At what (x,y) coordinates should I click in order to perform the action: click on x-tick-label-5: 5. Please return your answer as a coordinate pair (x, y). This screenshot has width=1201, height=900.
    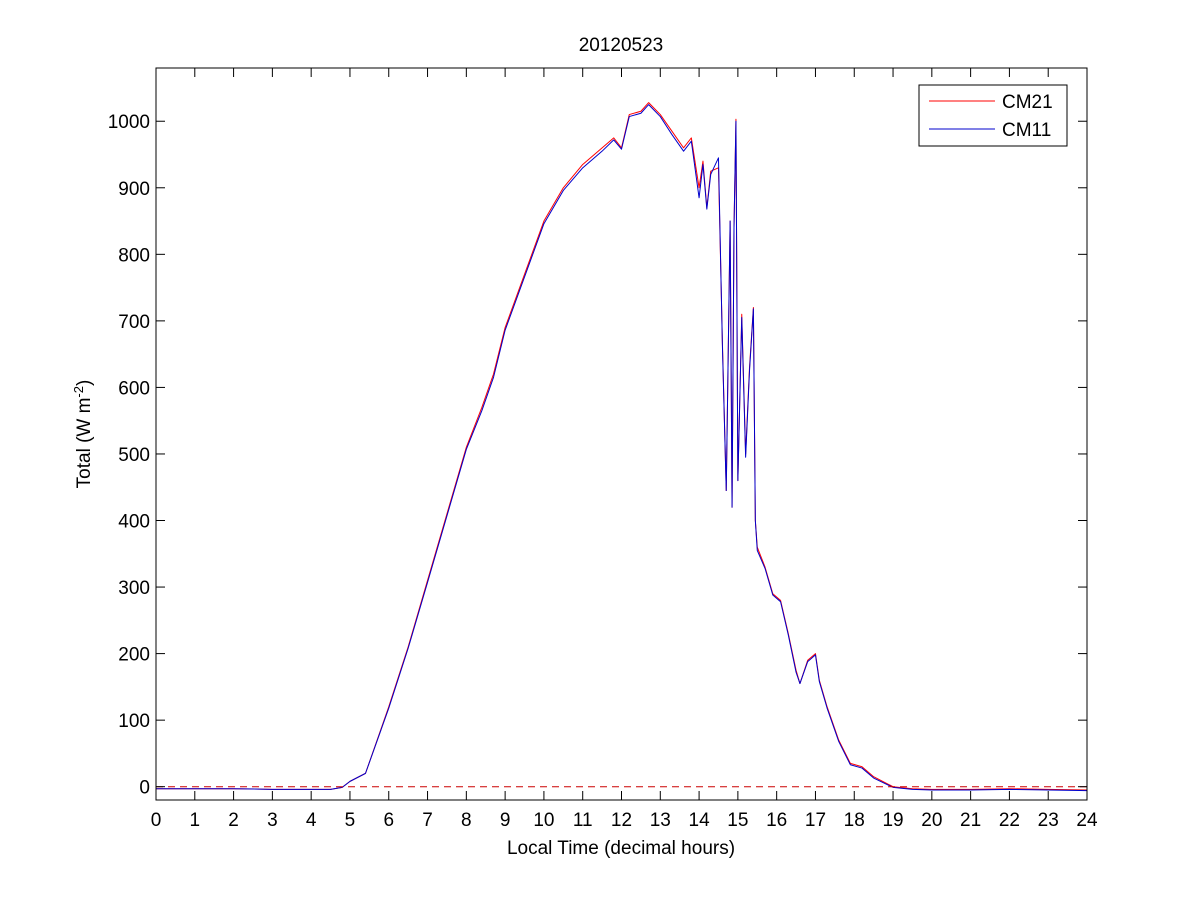
    Looking at the image, I should click on (350, 820).